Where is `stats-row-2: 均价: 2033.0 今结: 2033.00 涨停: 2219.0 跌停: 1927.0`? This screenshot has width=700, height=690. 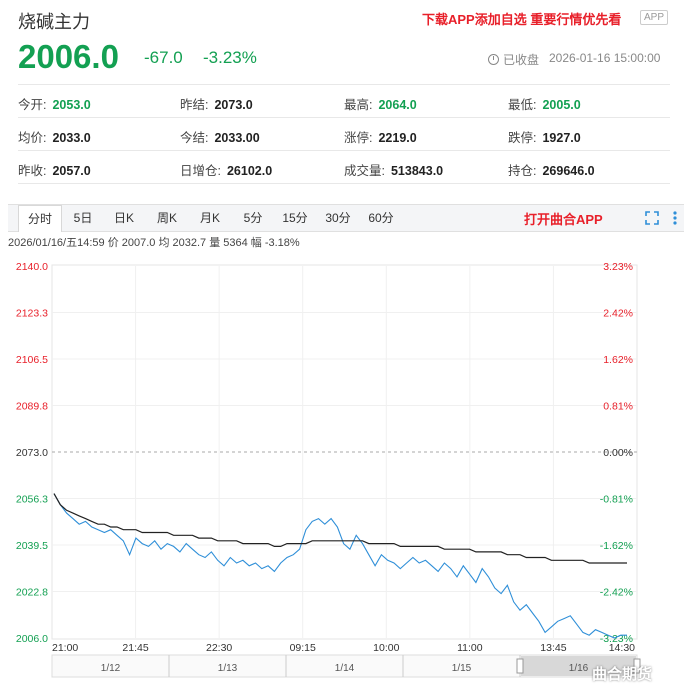
stats-row-2: 均价: 2033.0 今结: 2033.00 涨停: 2219.0 跌停: 1927.0 is located at coordinates (344, 134).